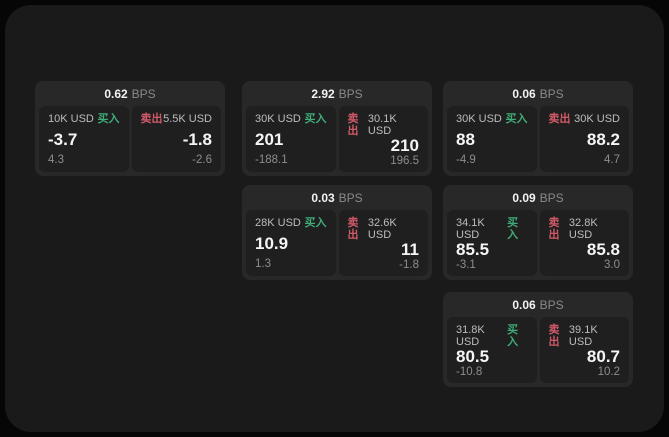 Image resolution: width=669 pixels, height=437 pixels. Describe the element at coordinates (470, 229) in the screenshot. I see `buy-notional: 34.1K USD` at that location.